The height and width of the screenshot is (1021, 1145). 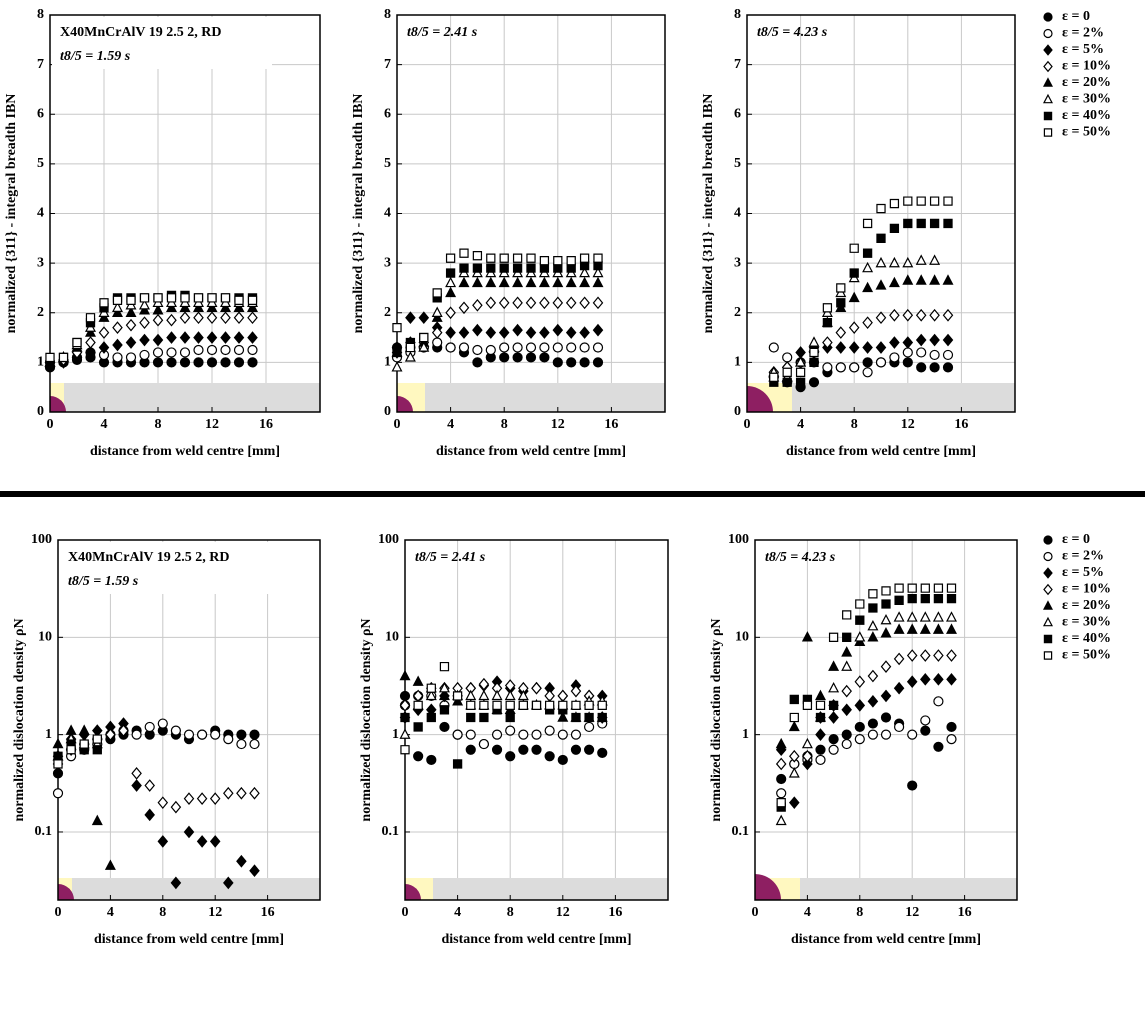 What do you see at coordinates (268, 912) in the screenshot?
I see `x-tick-label: 16` at bounding box center [268, 912].